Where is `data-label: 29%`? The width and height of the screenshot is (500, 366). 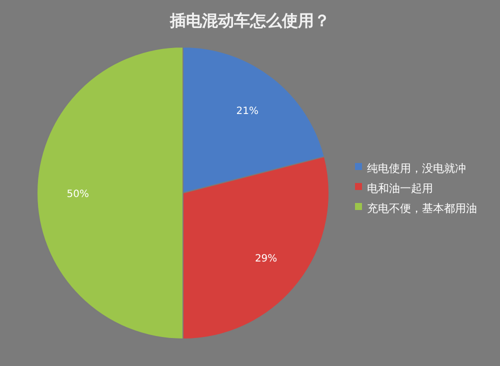 data-label: 29% is located at coordinates (266, 258).